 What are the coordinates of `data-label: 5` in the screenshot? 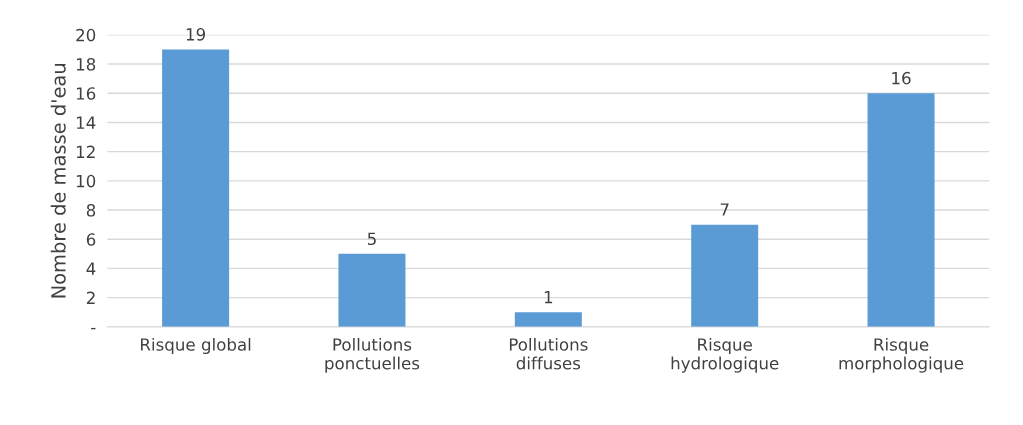 It's located at (371, 239).